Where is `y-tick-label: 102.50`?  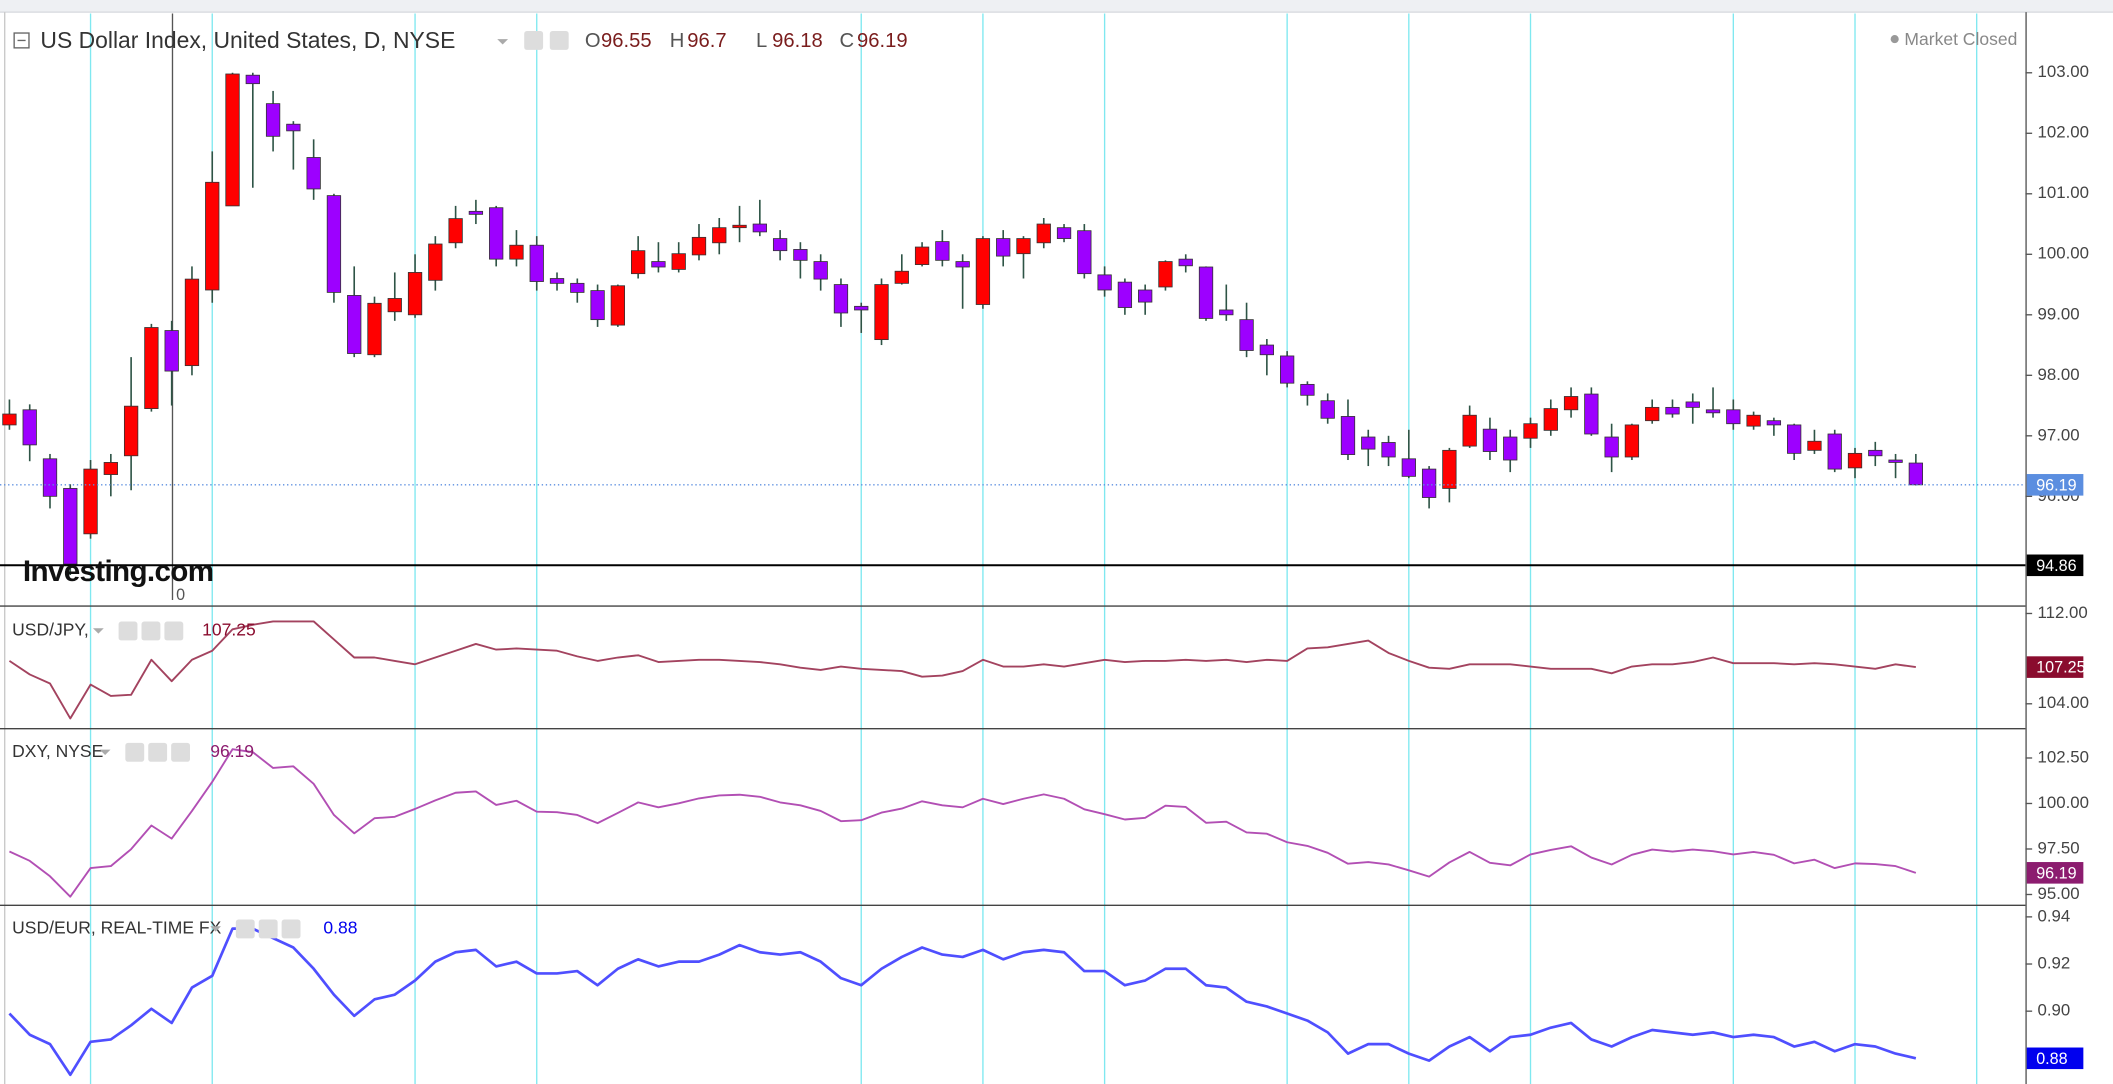 y-tick-label: 102.50 is located at coordinates (2063, 756).